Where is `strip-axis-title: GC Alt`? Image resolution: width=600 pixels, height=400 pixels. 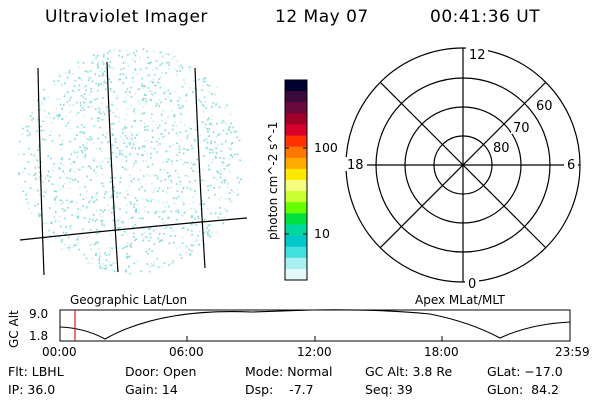 strip-axis-title: GC Alt is located at coordinates (14, 329).